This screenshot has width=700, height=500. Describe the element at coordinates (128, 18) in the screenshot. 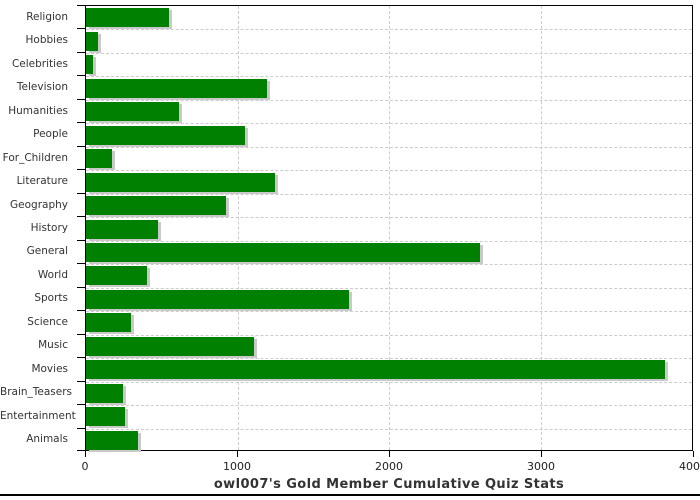

I see `bar-religion` at that location.